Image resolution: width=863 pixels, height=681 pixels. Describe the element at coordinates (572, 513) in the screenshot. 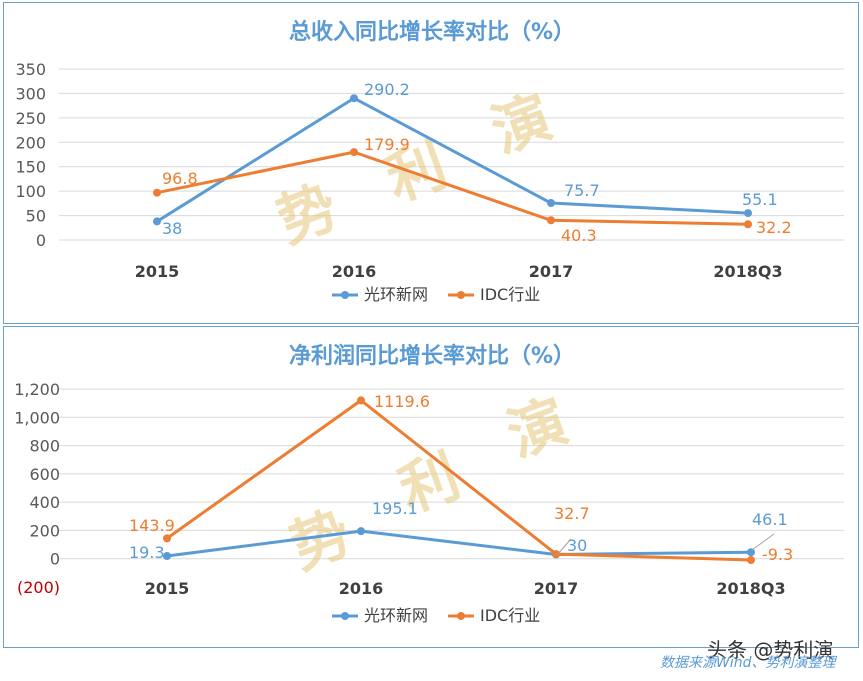

I see `data-label: 32.7` at that location.